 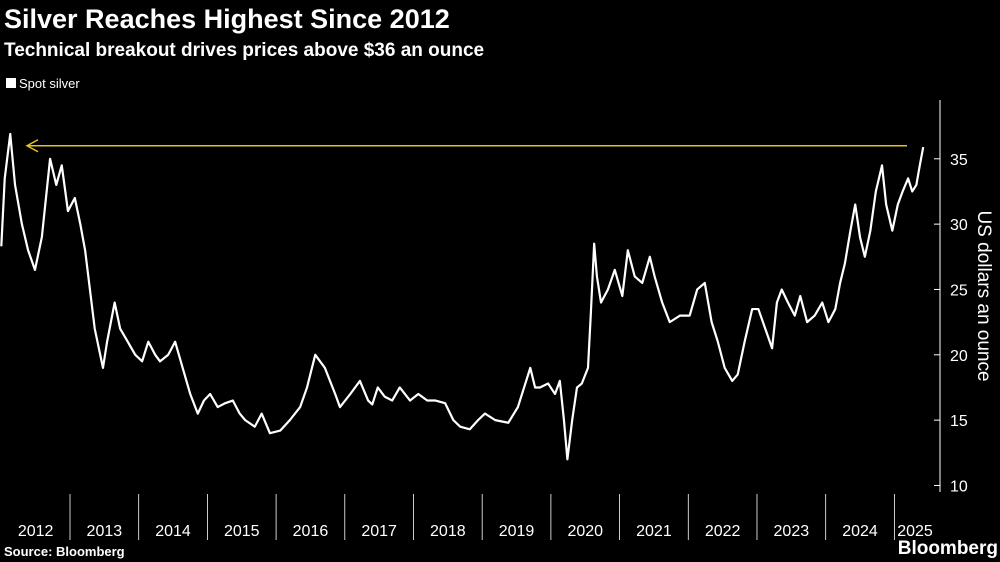 I want to click on y-tick-label: 20, so click(x=959, y=356).